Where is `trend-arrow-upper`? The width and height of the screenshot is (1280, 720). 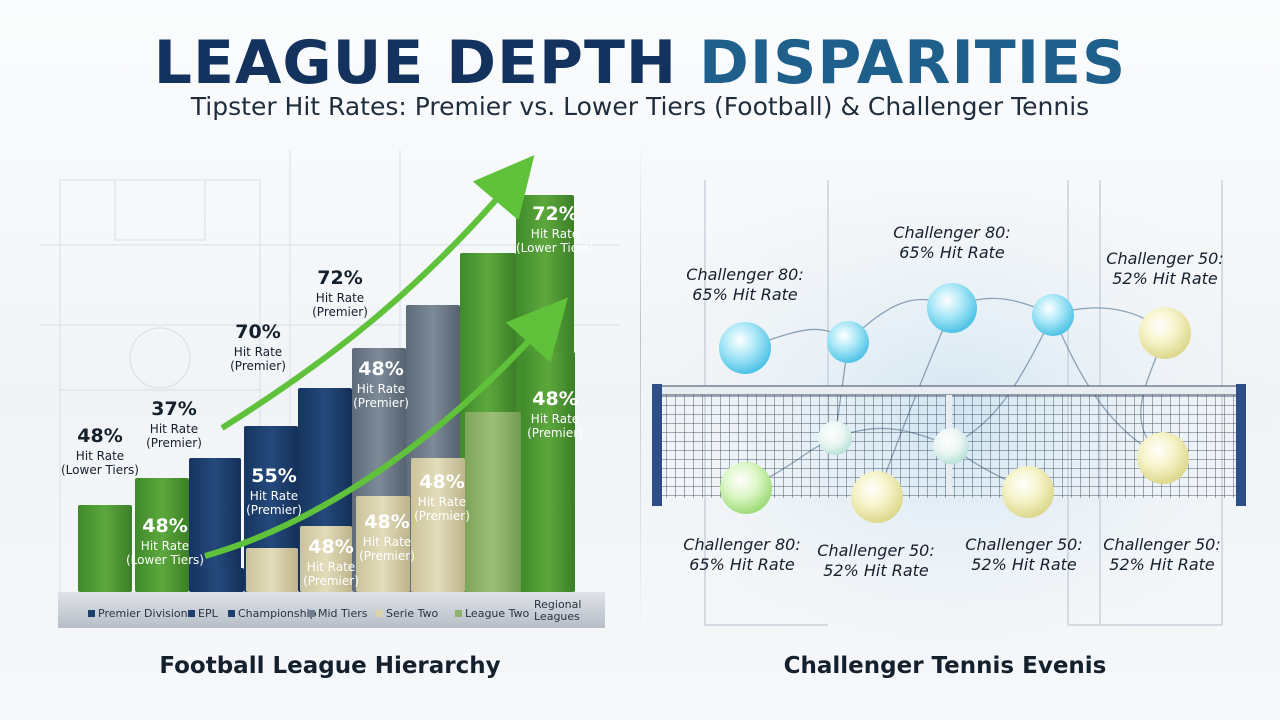
trend-arrow-upper is located at coordinates (377, 293).